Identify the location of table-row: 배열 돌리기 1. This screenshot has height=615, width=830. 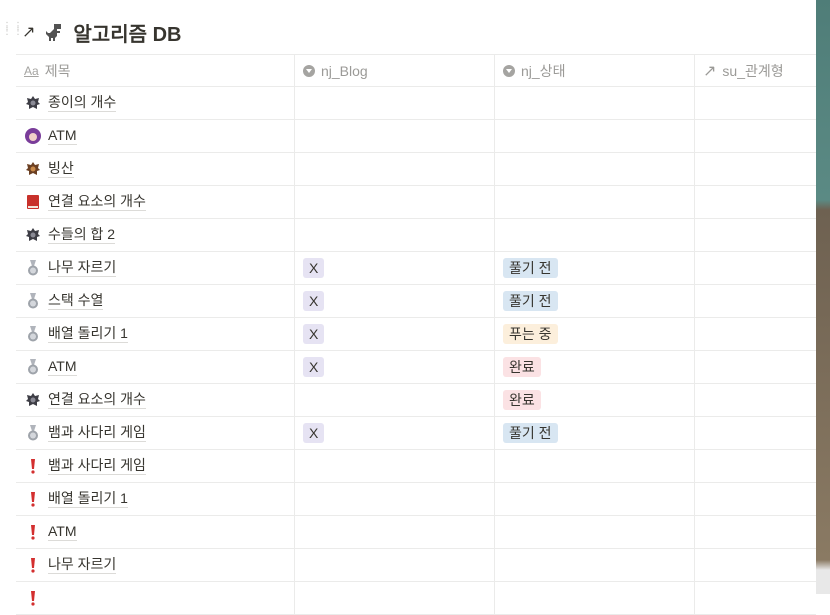
(416, 499).